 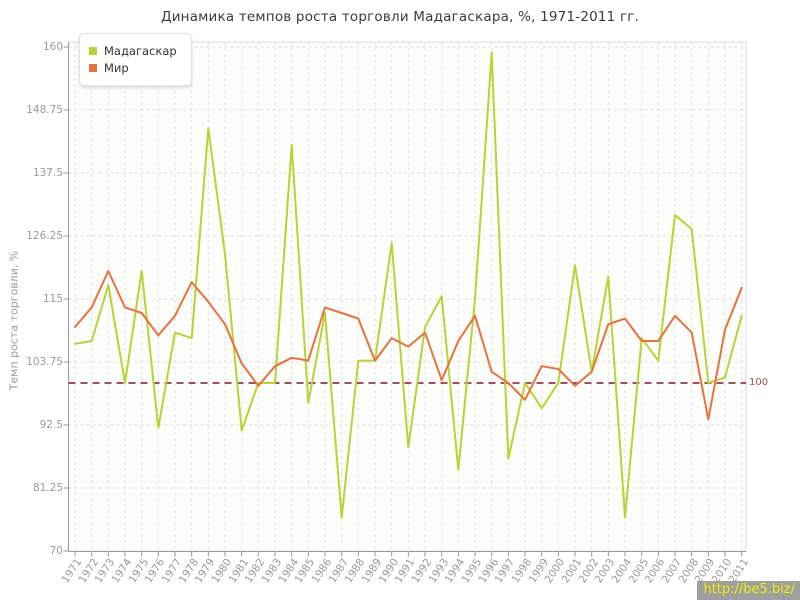 I want to click on y-tick-label: 70, so click(x=56, y=550).